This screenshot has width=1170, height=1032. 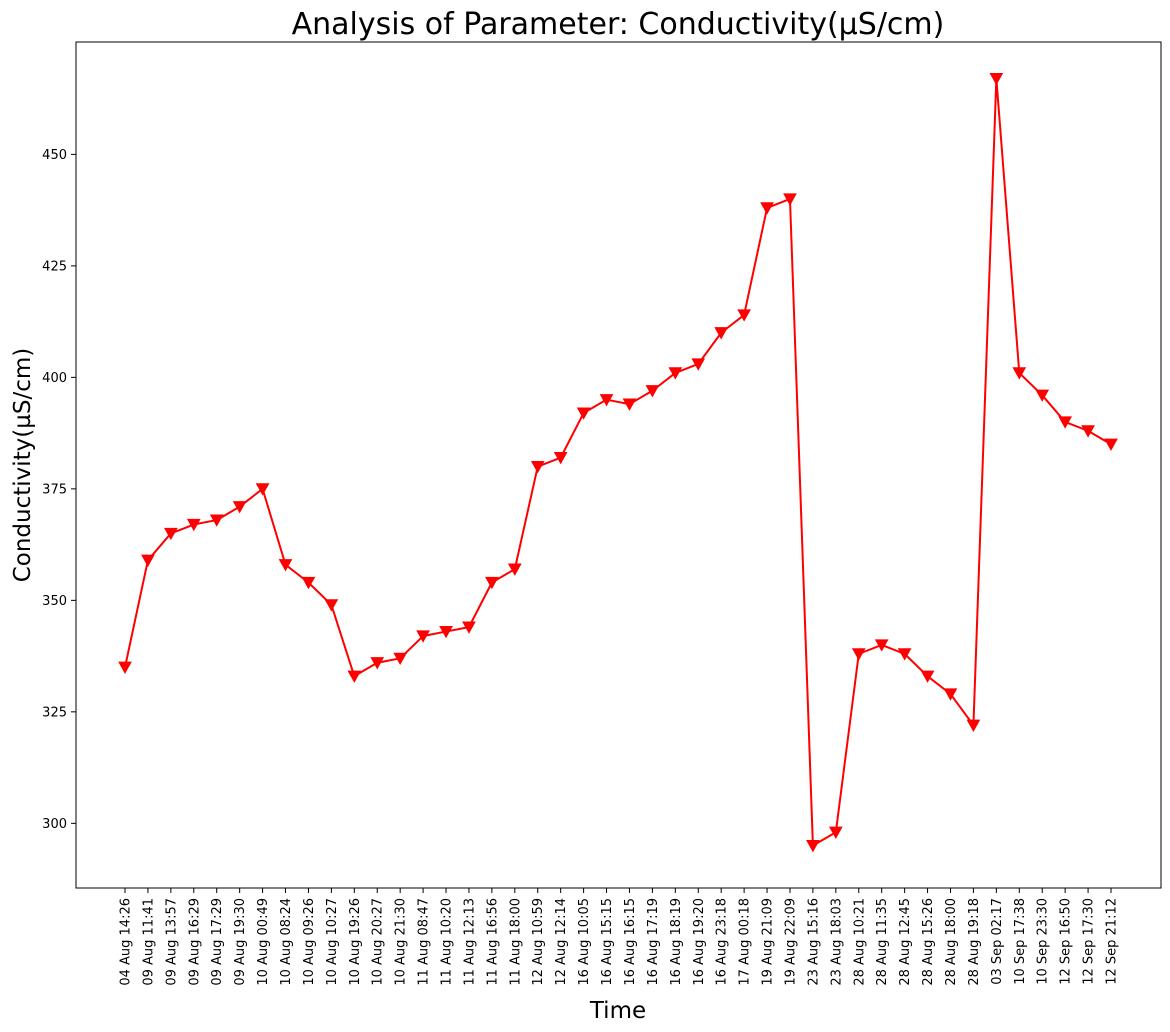 I want to click on x-tick-label: 12 Aug 10:59, so click(x=538, y=942).